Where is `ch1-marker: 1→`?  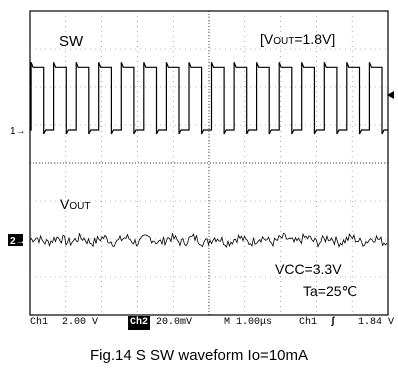 ch1-marker: 1→ is located at coordinates (18, 131).